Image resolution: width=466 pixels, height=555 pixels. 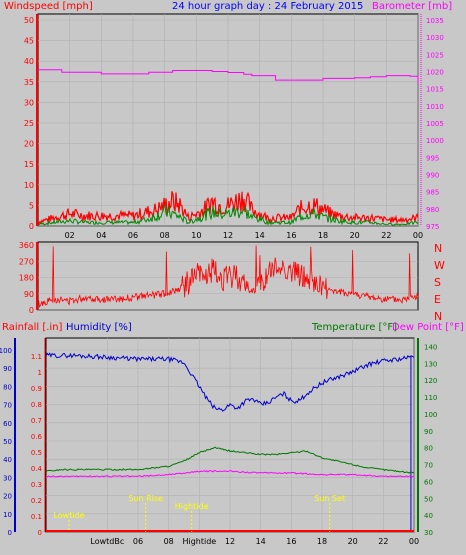 What do you see at coordinates (101, 235) in the screenshot?
I see `time-tick-label: 04` at bounding box center [101, 235].